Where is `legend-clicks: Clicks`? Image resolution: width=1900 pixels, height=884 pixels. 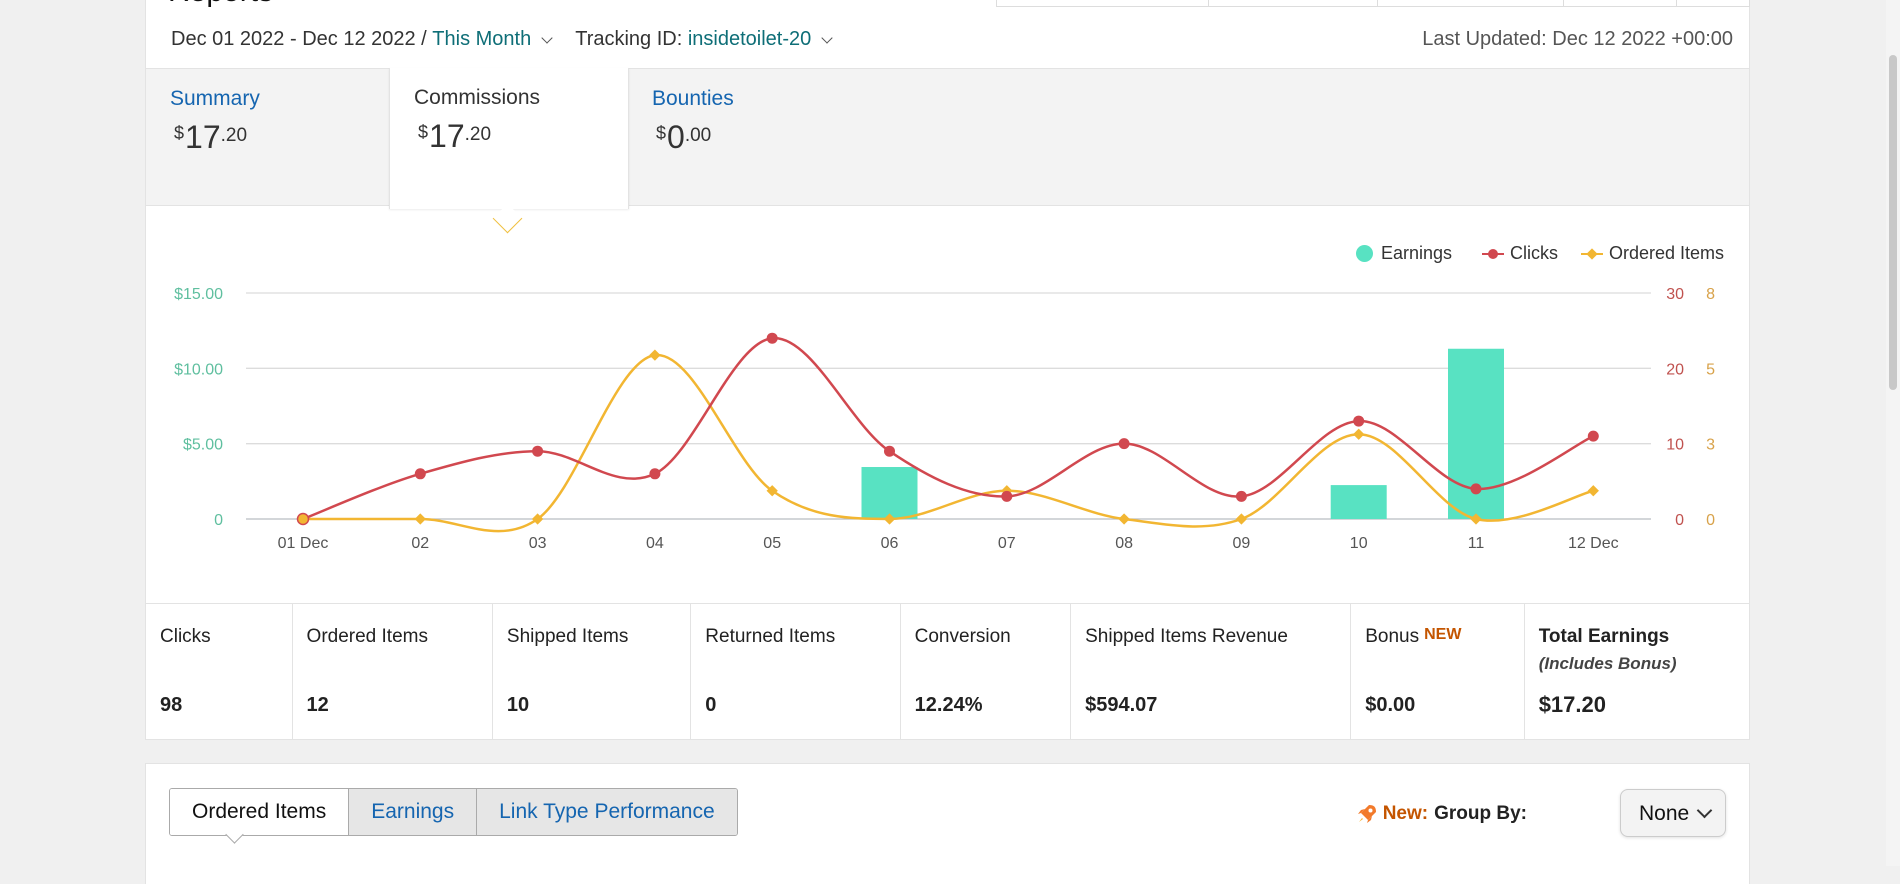
legend-clicks: Clicks is located at coordinates (1520, 253).